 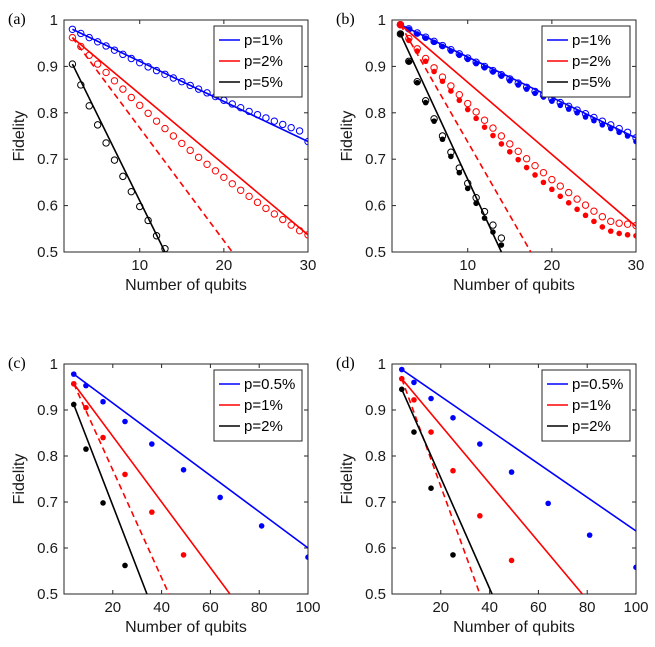 What do you see at coordinates (17, 363) in the screenshot?
I see `panel-label: (c)` at bounding box center [17, 363].